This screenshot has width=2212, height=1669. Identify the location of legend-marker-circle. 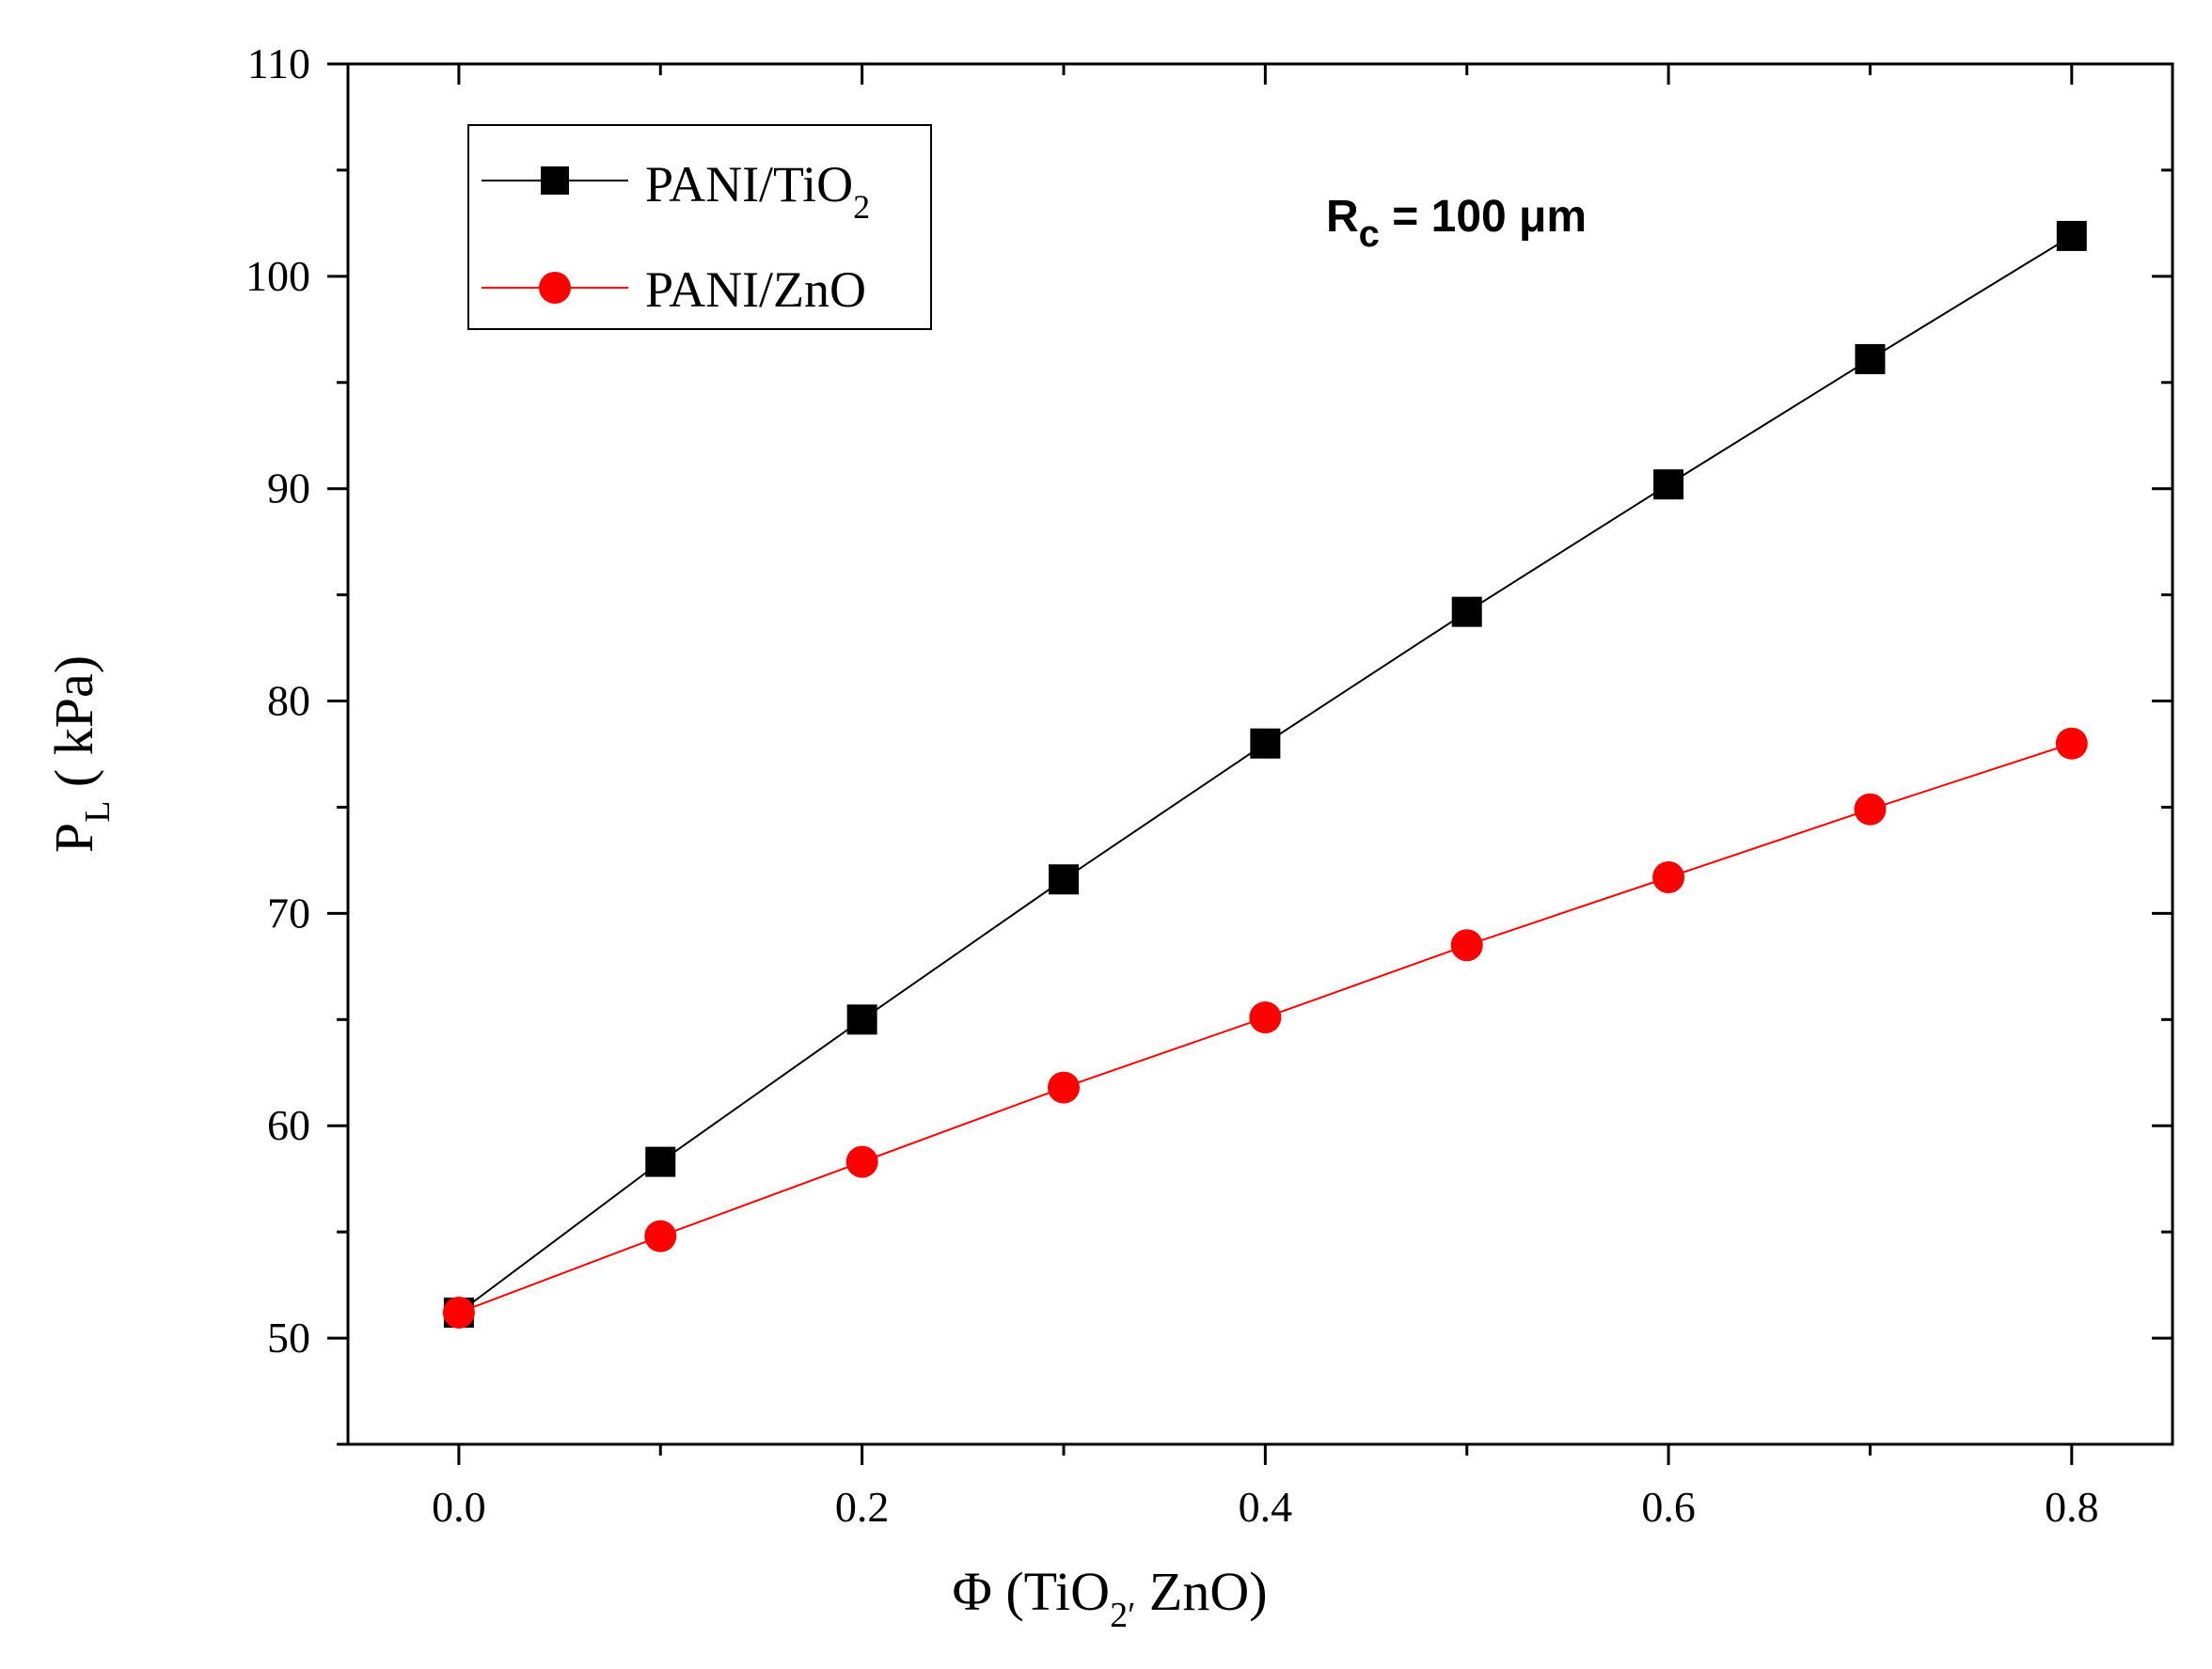
(555, 288).